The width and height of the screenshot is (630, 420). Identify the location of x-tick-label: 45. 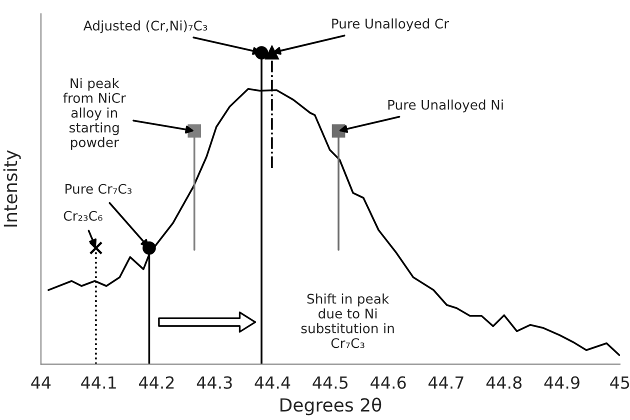
(620, 382).